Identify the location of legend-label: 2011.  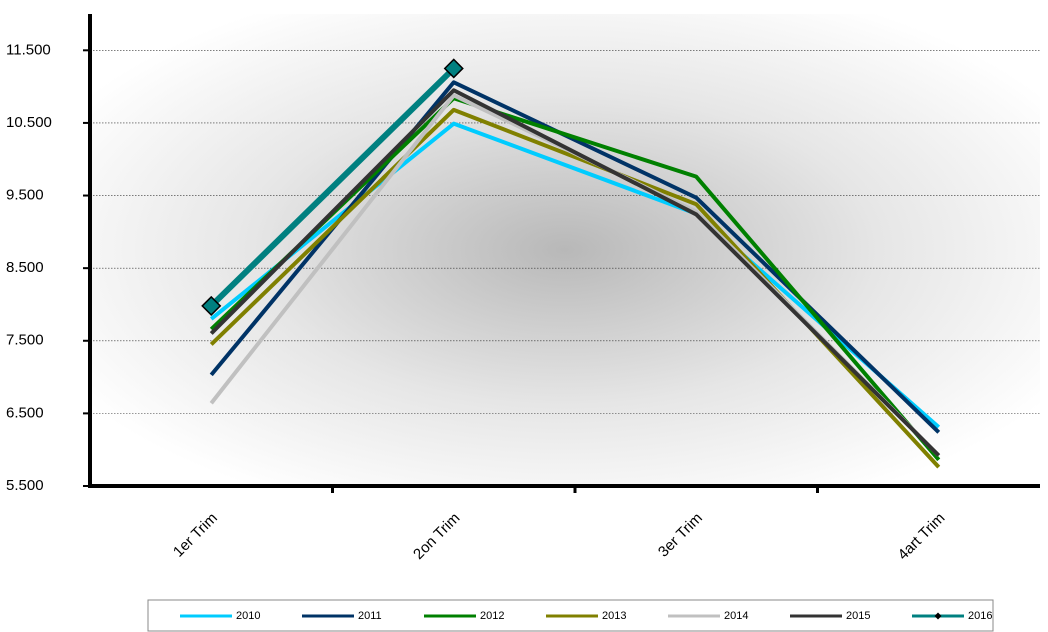
(370, 616).